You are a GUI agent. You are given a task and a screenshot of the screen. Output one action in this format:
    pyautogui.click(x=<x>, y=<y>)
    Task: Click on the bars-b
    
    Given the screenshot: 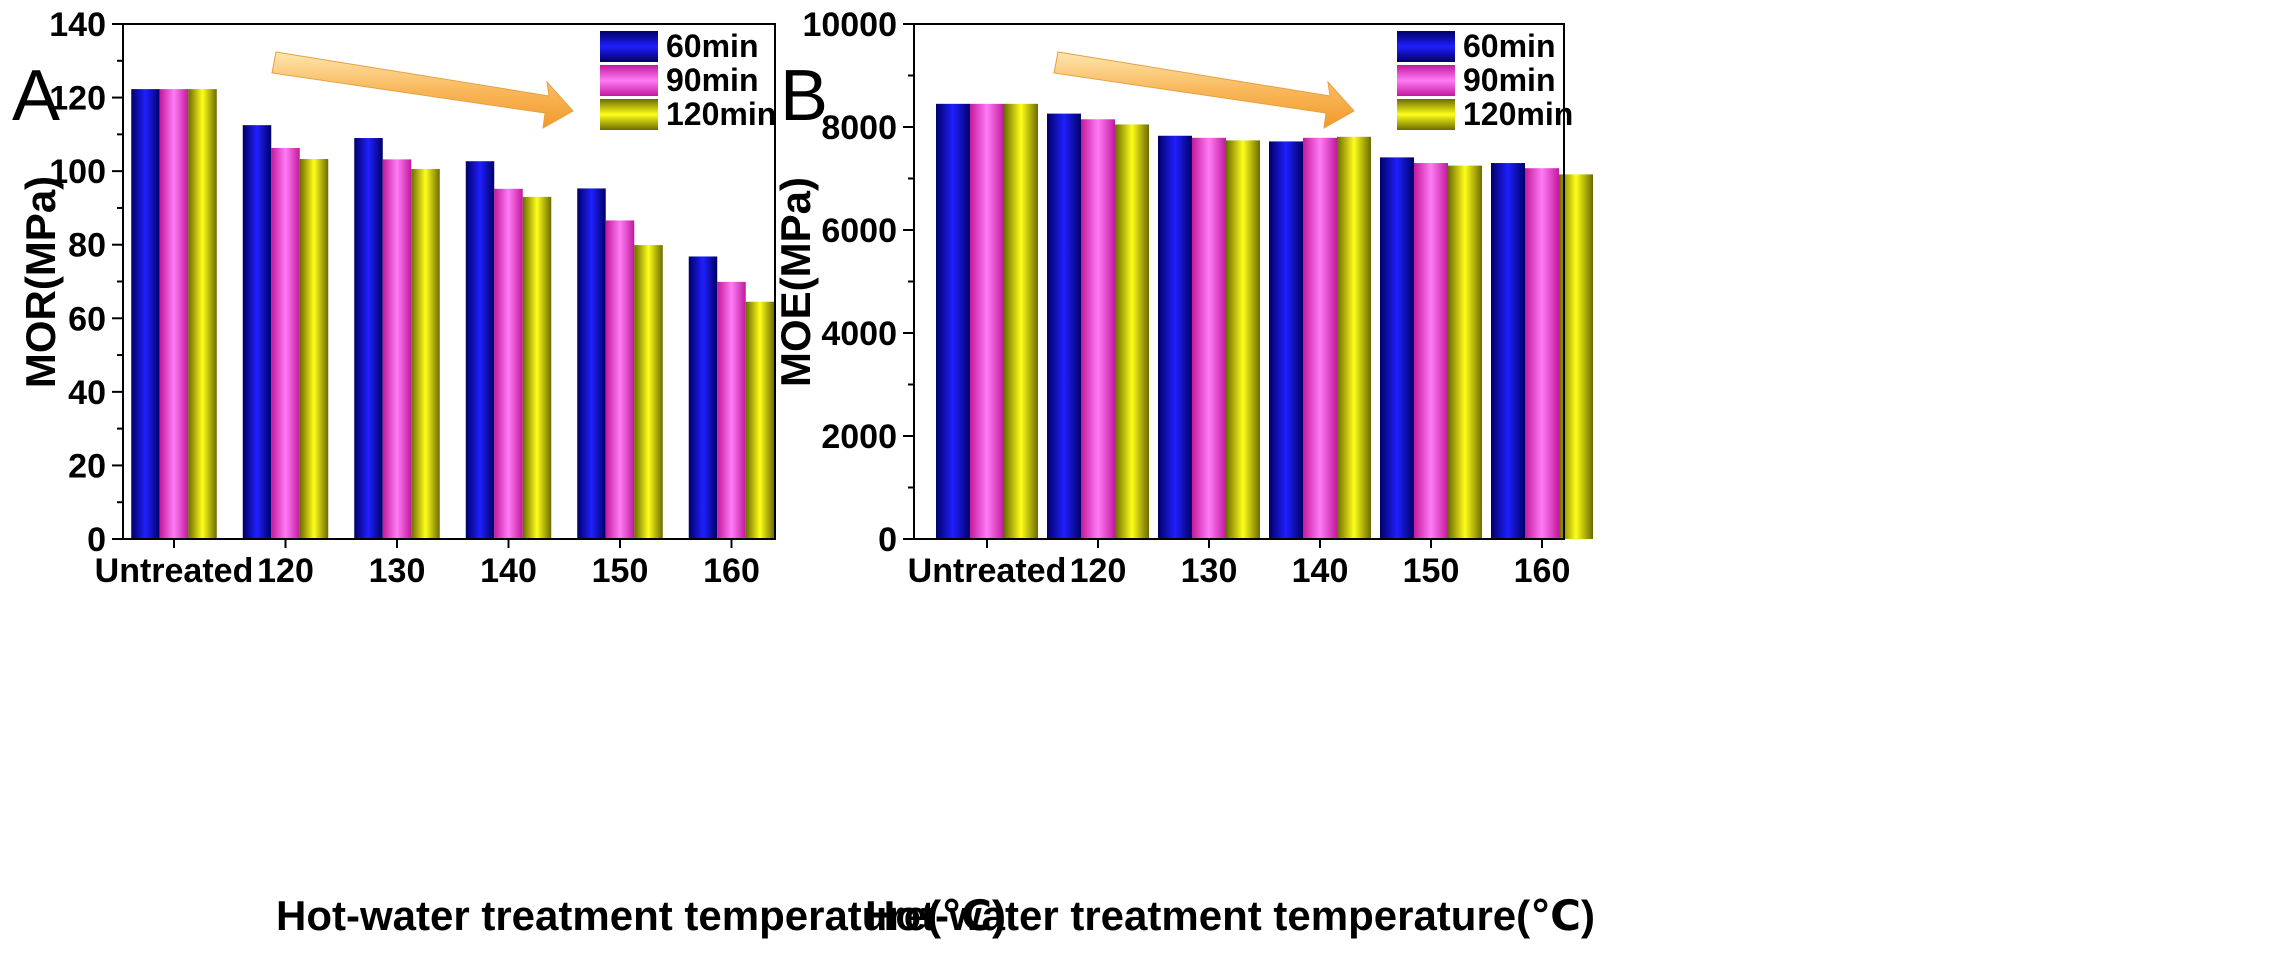 What is the action you would take?
    pyautogui.click(x=1264, y=321)
    